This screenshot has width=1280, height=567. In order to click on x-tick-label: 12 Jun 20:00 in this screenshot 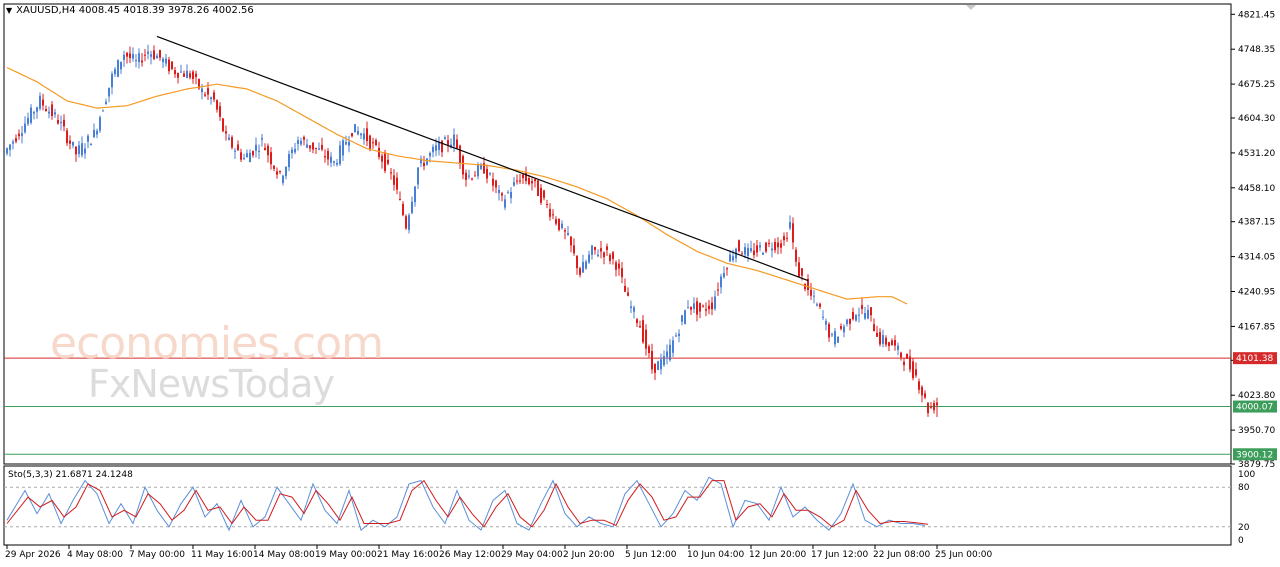, I will do `click(777, 555)`.